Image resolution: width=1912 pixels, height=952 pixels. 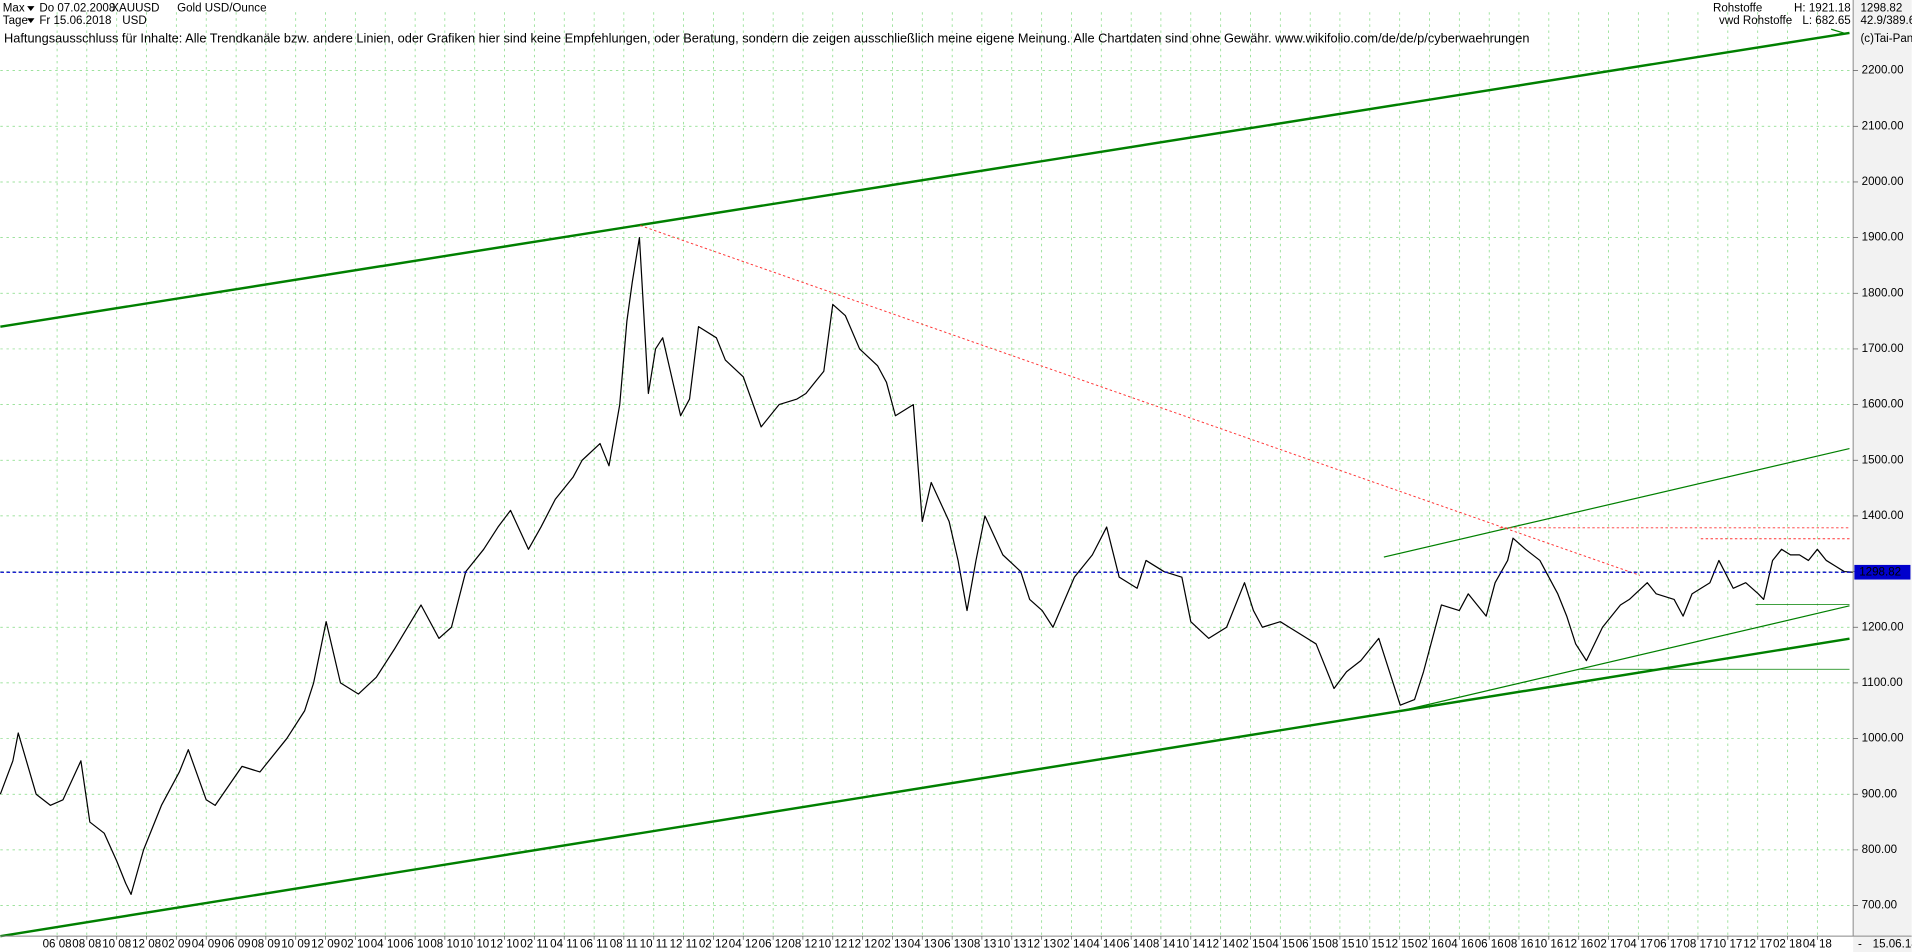 What do you see at coordinates (1886, 21) in the screenshot?
I see `ratio: 42.9/389.6` at bounding box center [1886, 21].